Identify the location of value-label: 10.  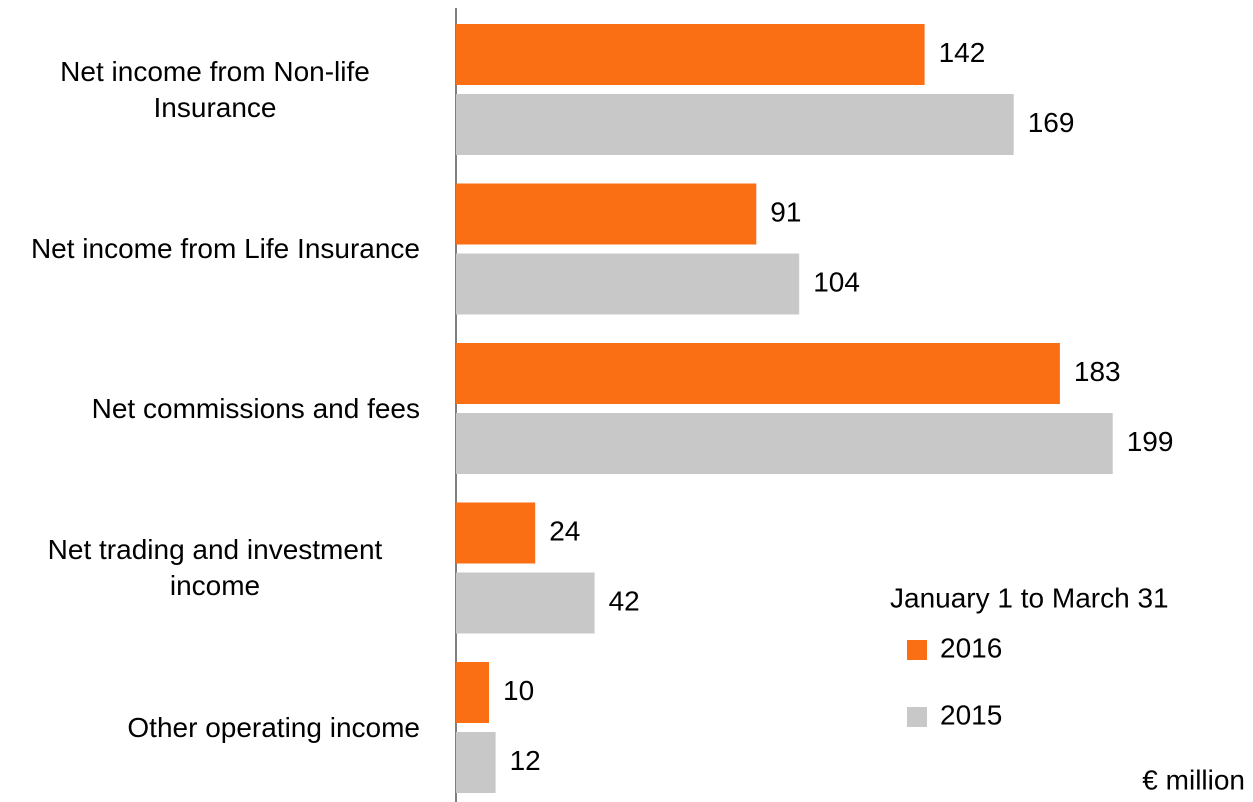
(518, 690).